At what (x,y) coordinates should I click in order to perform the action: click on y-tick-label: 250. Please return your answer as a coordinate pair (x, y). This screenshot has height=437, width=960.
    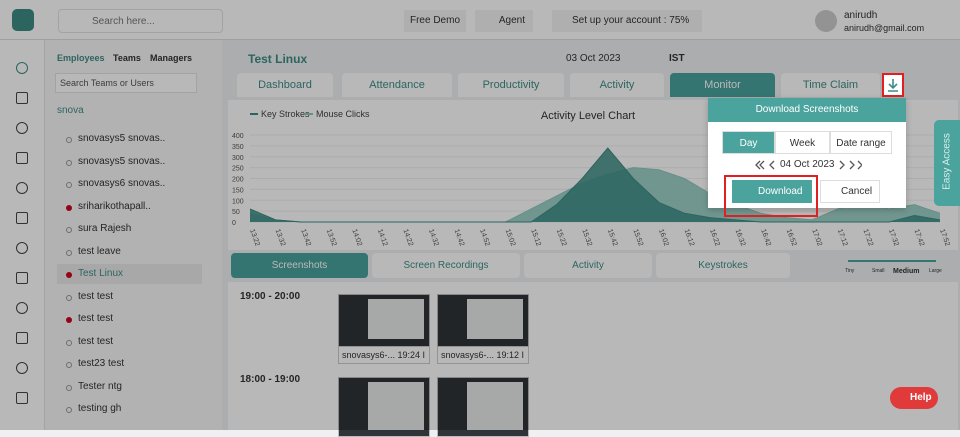
    Looking at the image, I should click on (238, 169).